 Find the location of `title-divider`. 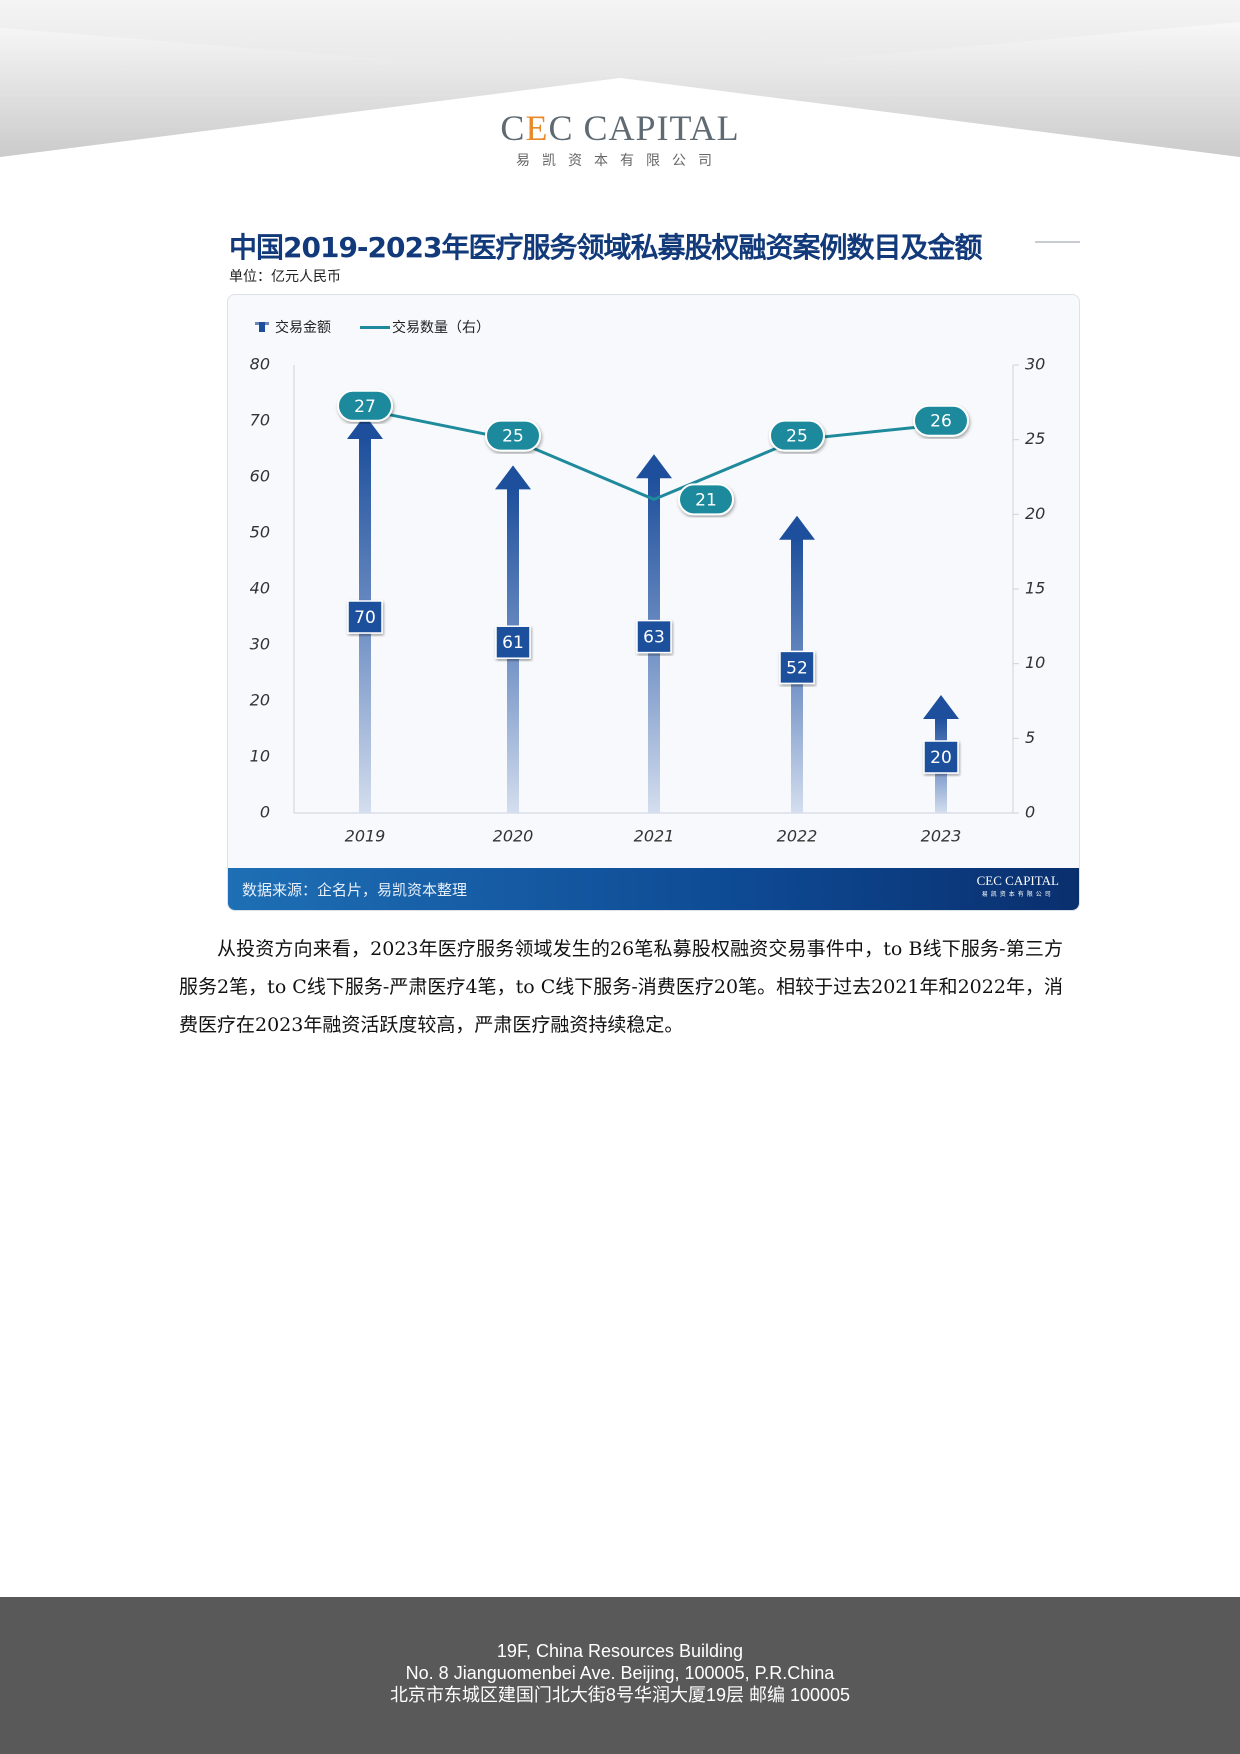

title-divider is located at coordinates (1057, 242).